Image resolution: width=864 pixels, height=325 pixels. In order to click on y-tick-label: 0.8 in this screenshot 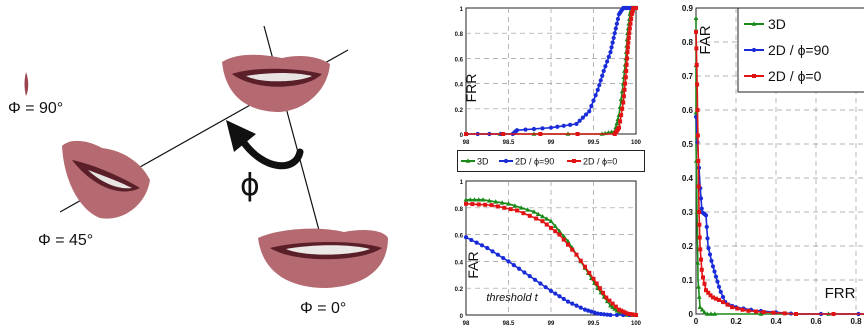, I will do `click(459, 35)`.